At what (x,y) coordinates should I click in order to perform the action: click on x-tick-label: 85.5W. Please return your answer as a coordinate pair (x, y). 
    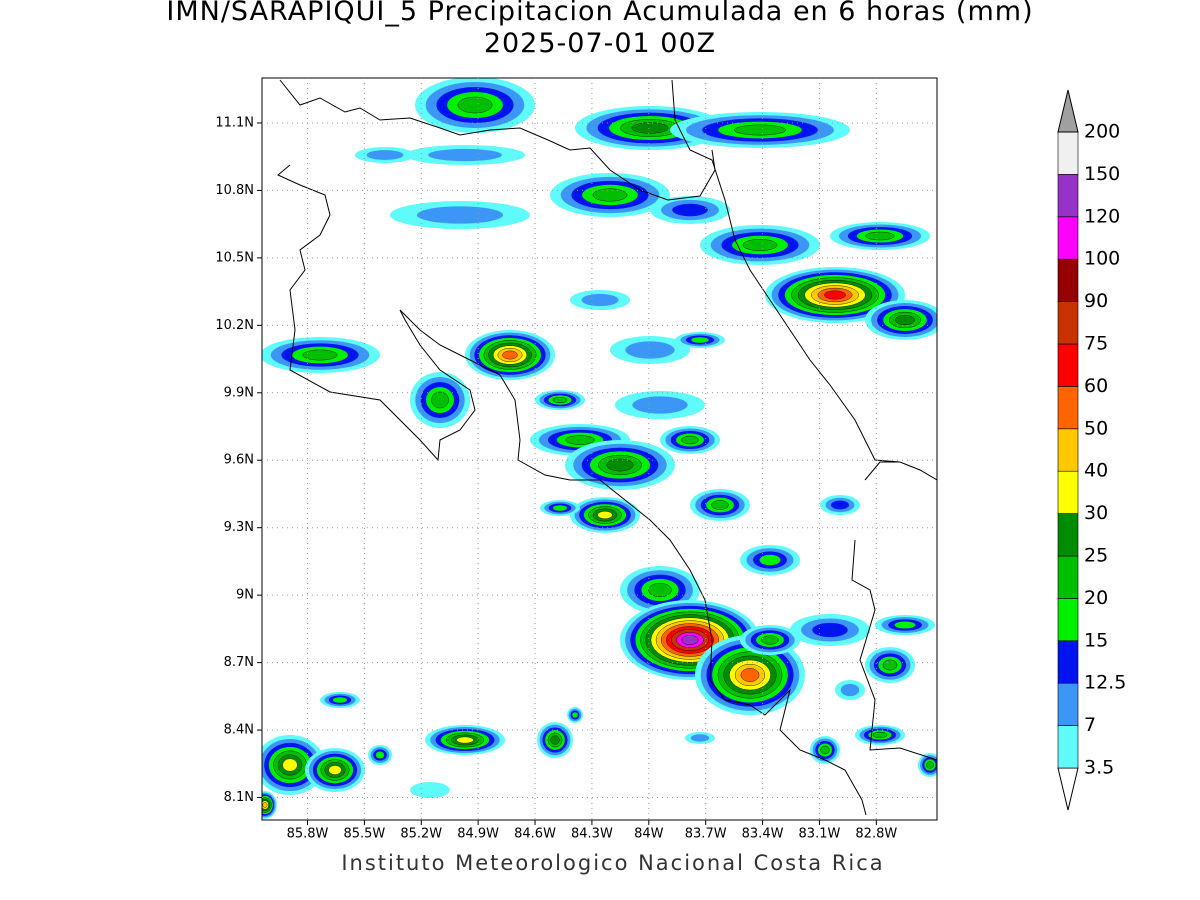
    Looking at the image, I should click on (364, 834).